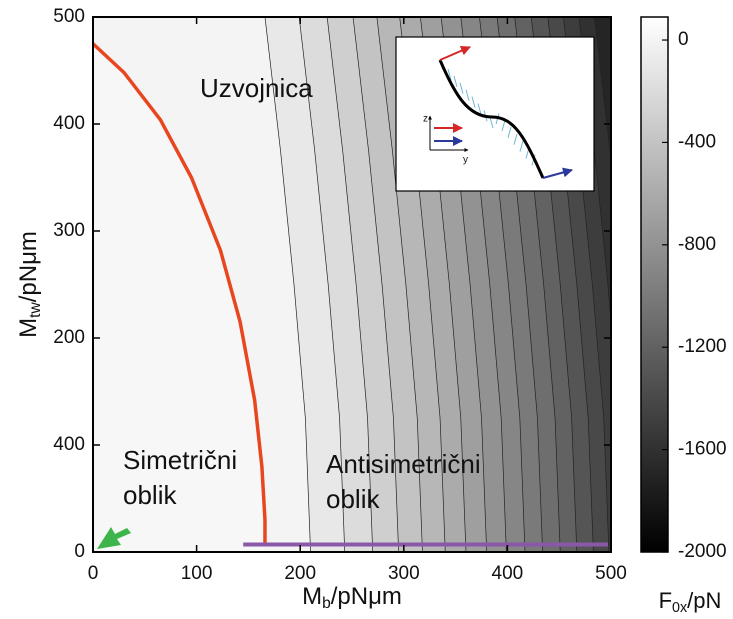  What do you see at coordinates (611, 573) in the screenshot?
I see `x-tick-label: 500` at bounding box center [611, 573].